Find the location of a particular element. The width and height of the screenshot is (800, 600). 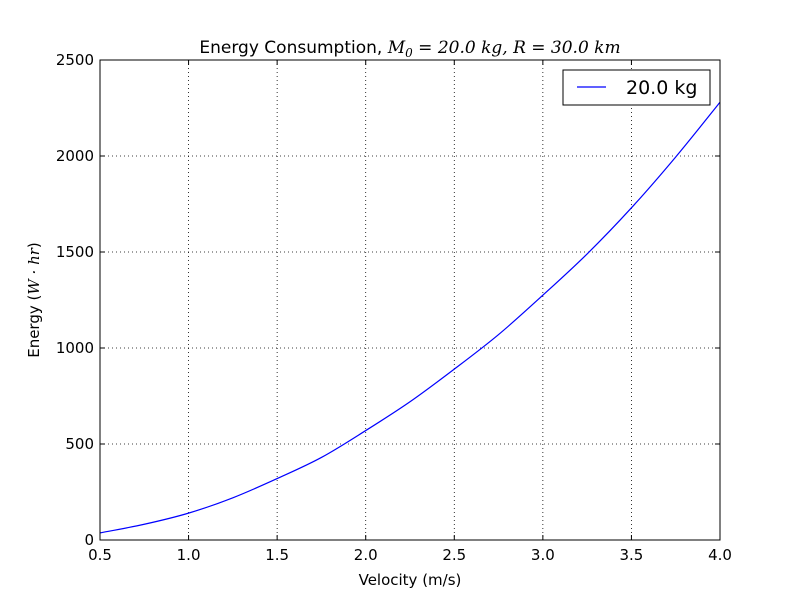

y-tick-label: 2500 is located at coordinates (75, 60).